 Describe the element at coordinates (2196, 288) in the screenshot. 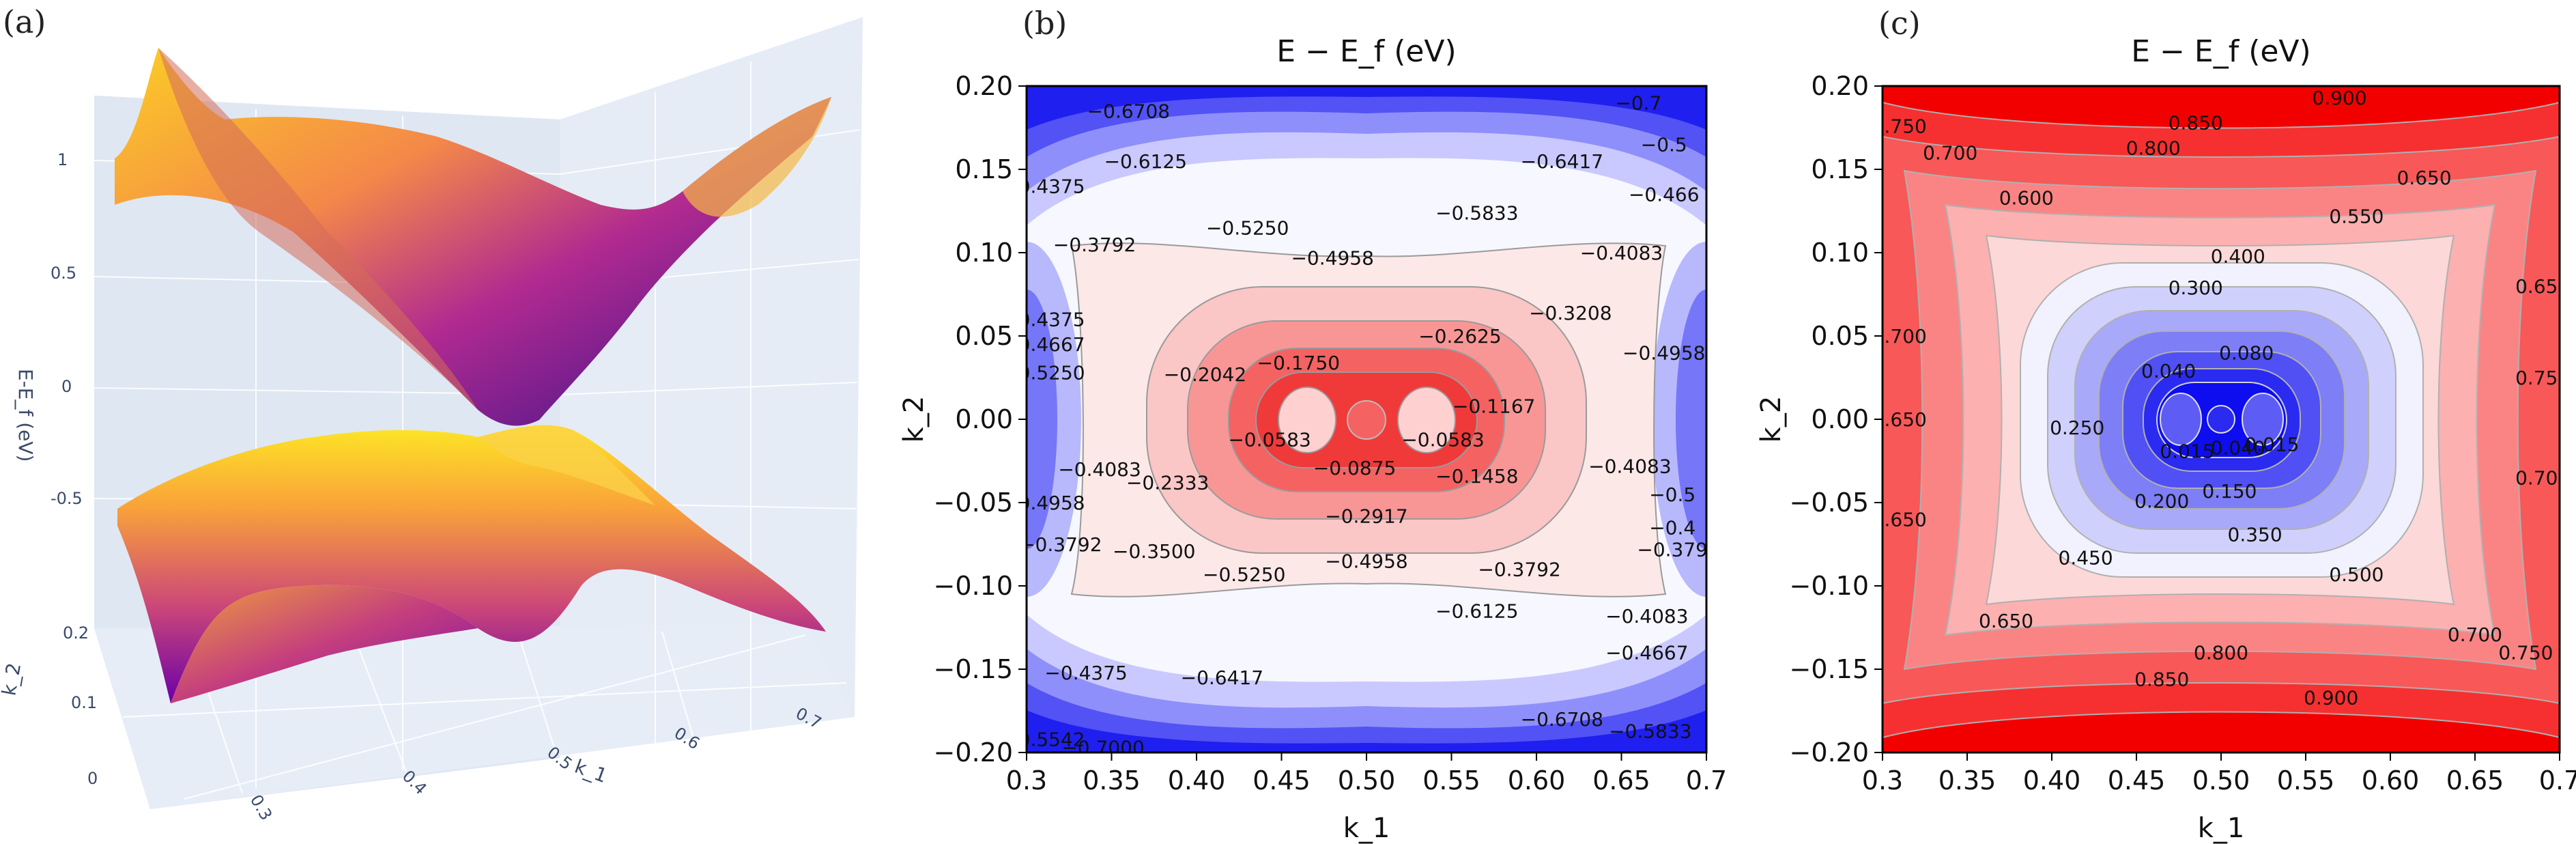

I see `panel-c-contour-label: 0.300` at that location.